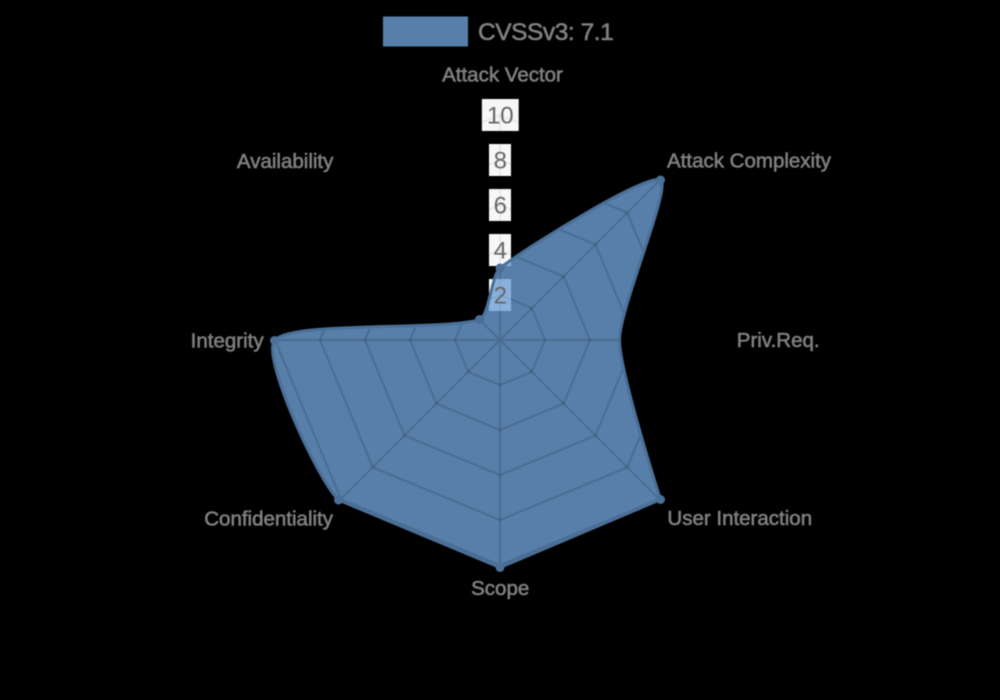 The height and width of the screenshot is (700, 1000). Describe the element at coordinates (228, 341) in the screenshot. I see `svg-text: Integrity` at that location.